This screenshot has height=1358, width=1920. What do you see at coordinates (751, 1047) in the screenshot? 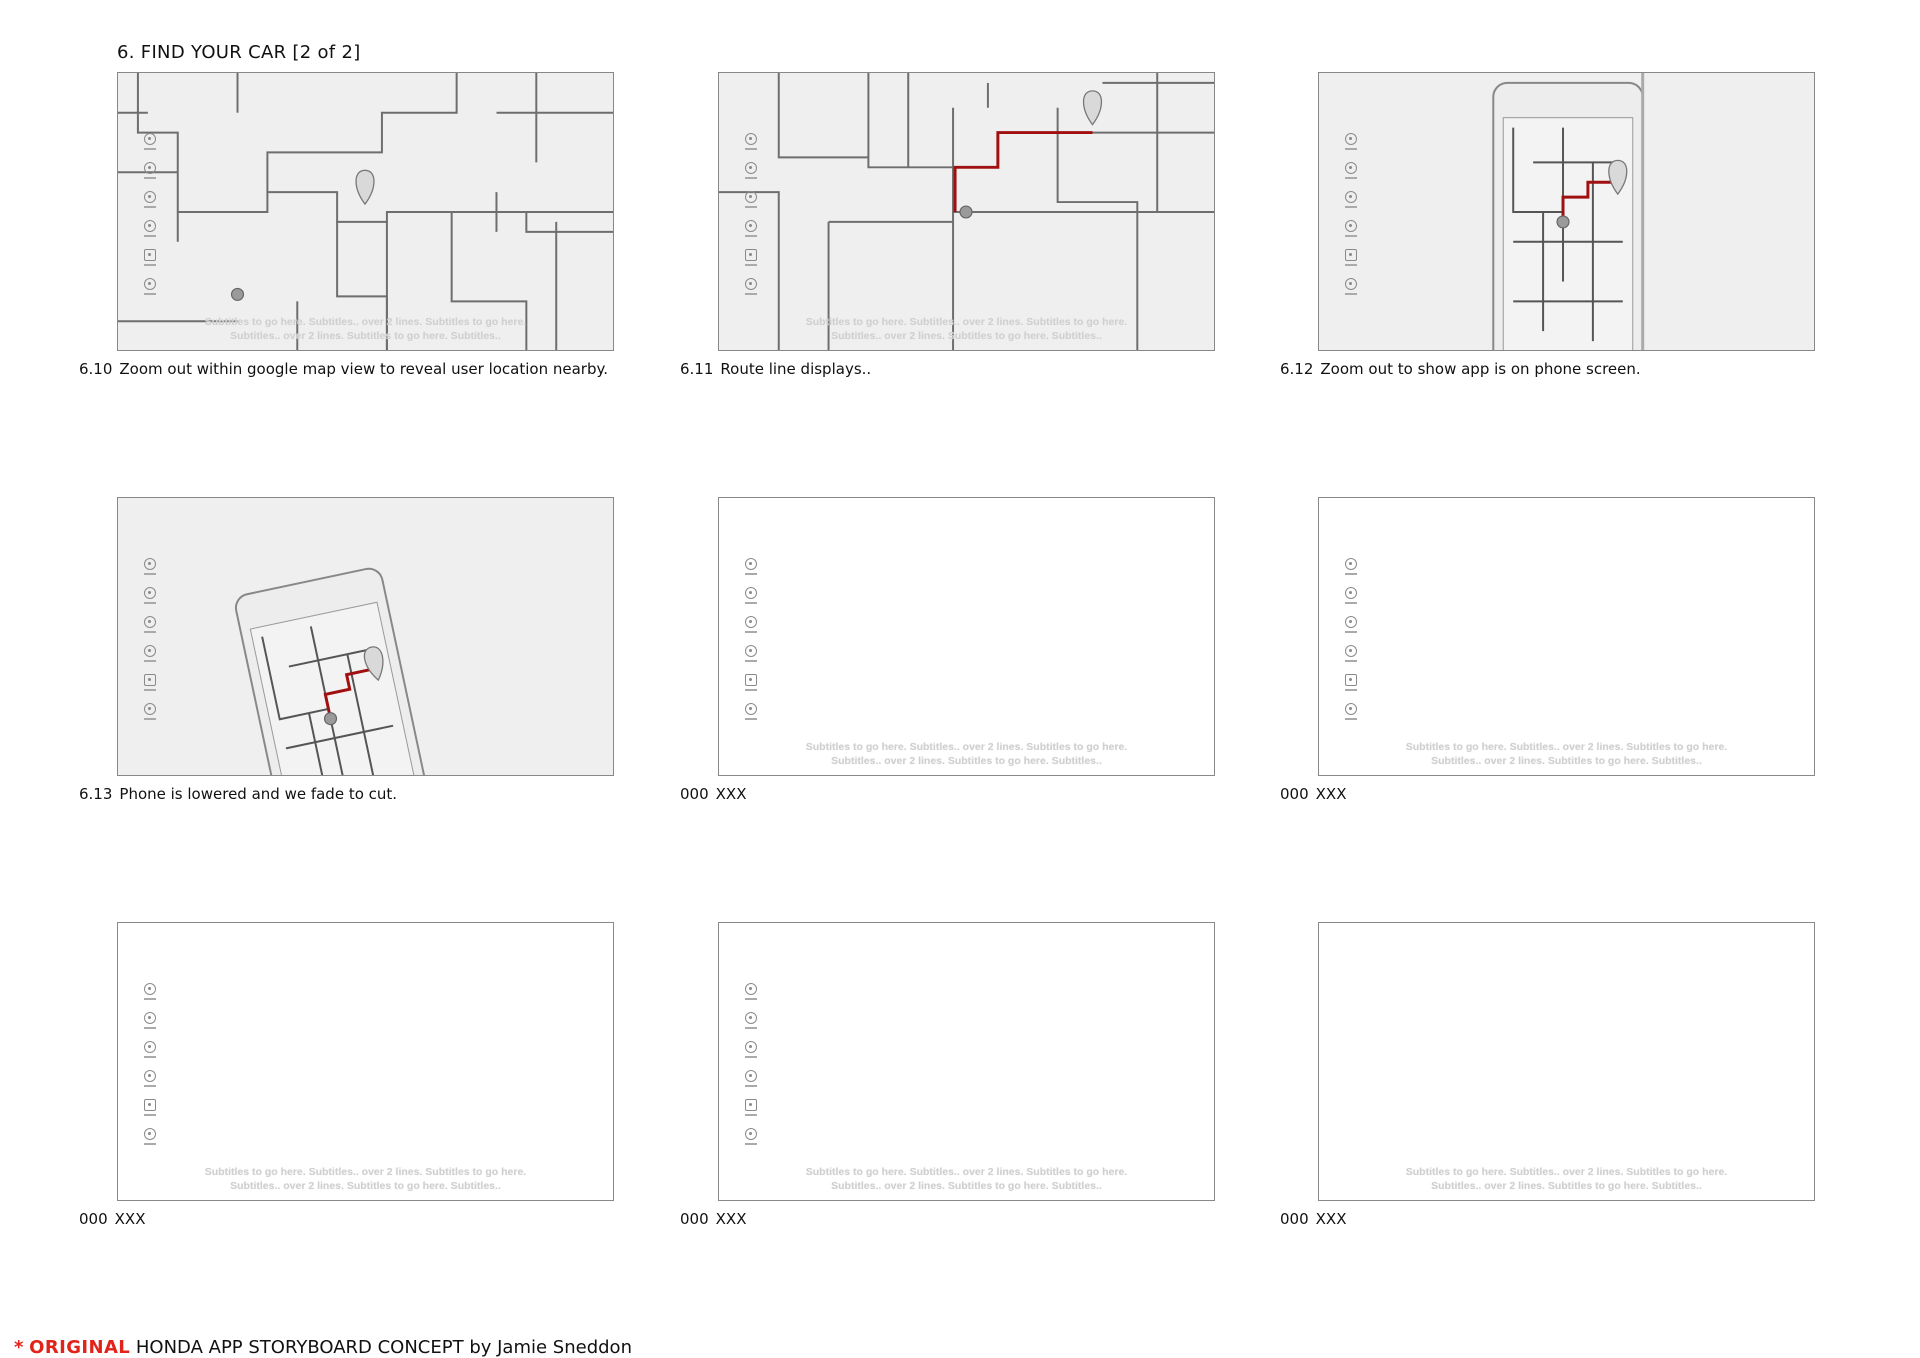
I see `gear-icon` at bounding box center [751, 1047].